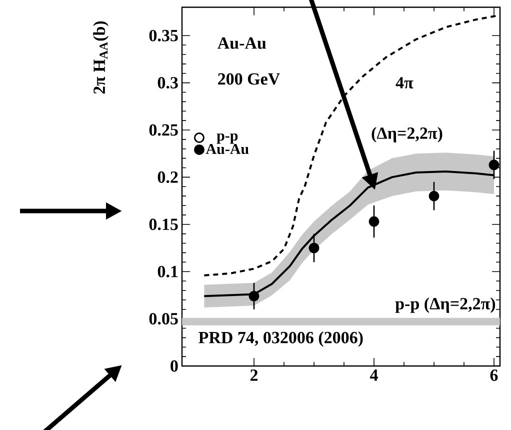 The image size is (511, 430). What do you see at coordinates (254, 375) in the screenshot?
I see `x-tick-label: 2` at bounding box center [254, 375].